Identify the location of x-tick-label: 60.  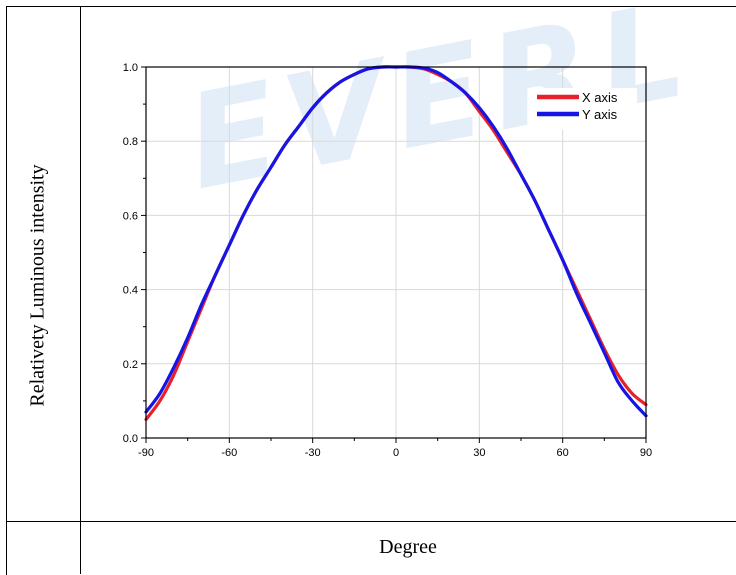
(563, 453).